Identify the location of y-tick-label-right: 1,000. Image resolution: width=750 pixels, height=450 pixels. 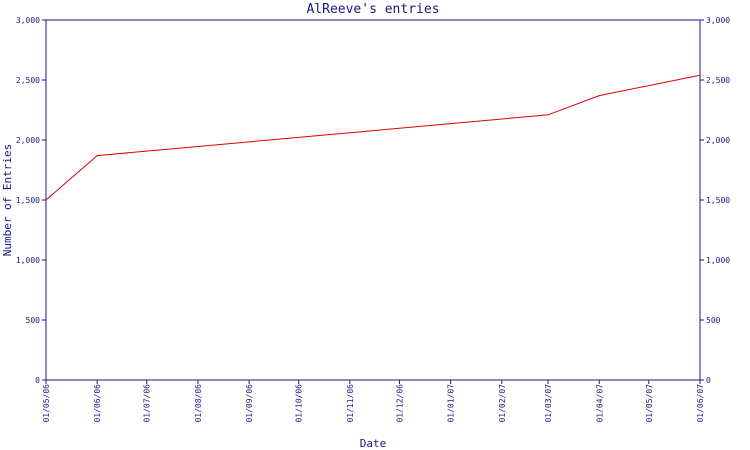
(718, 260).